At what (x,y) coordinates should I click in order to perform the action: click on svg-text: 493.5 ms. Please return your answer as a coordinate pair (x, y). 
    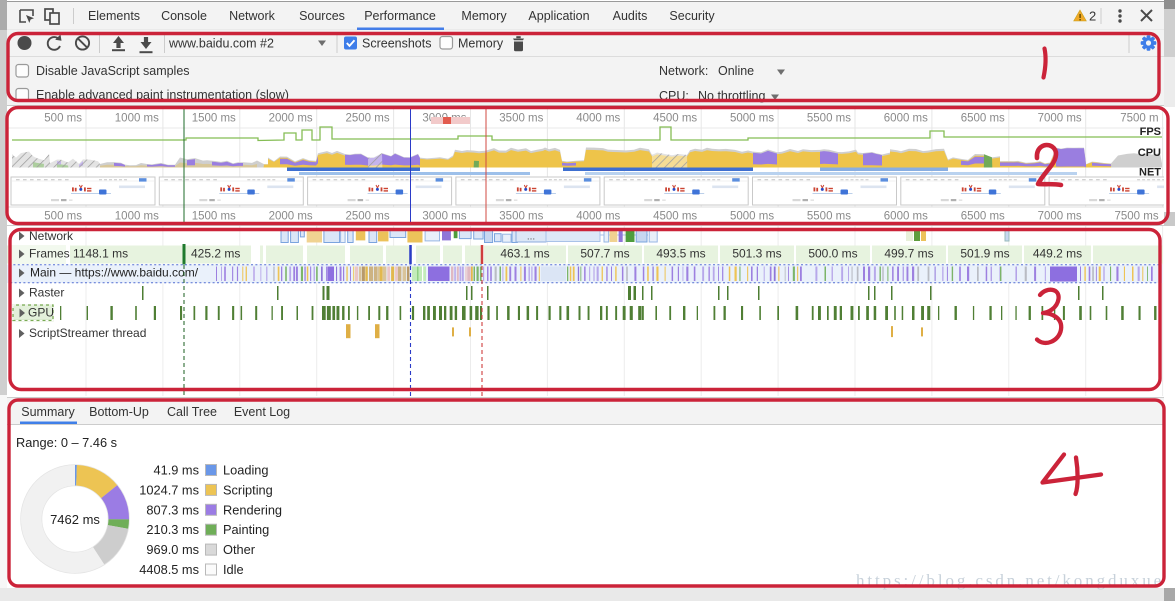
    Looking at the image, I should click on (680, 254).